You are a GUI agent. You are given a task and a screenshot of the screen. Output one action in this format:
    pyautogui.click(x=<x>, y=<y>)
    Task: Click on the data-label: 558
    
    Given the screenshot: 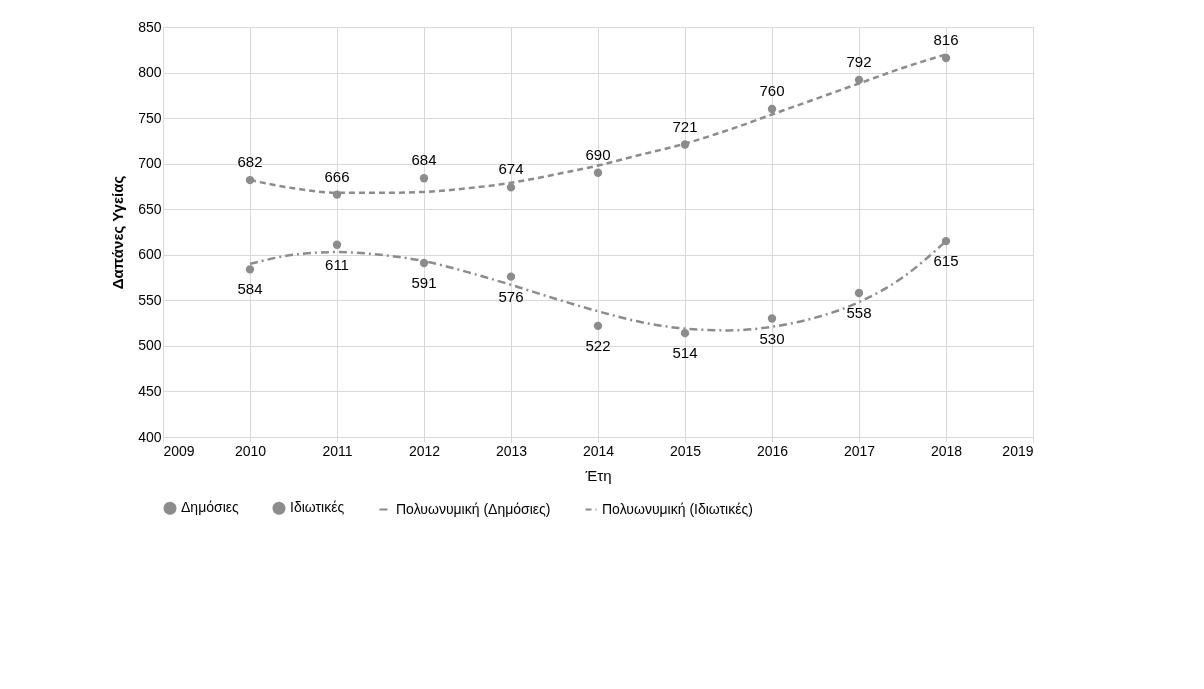 What is the action you would take?
    pyautogui.click(x=859, y=313)
    